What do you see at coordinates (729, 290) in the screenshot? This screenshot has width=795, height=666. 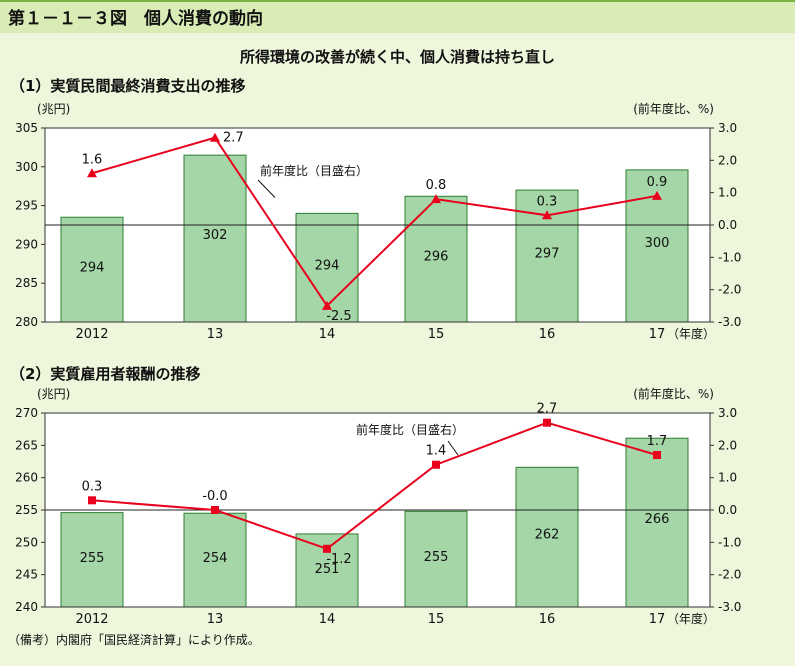 I see `chart1-right-tick-label: -2.0` at bounding box center [729, 290].